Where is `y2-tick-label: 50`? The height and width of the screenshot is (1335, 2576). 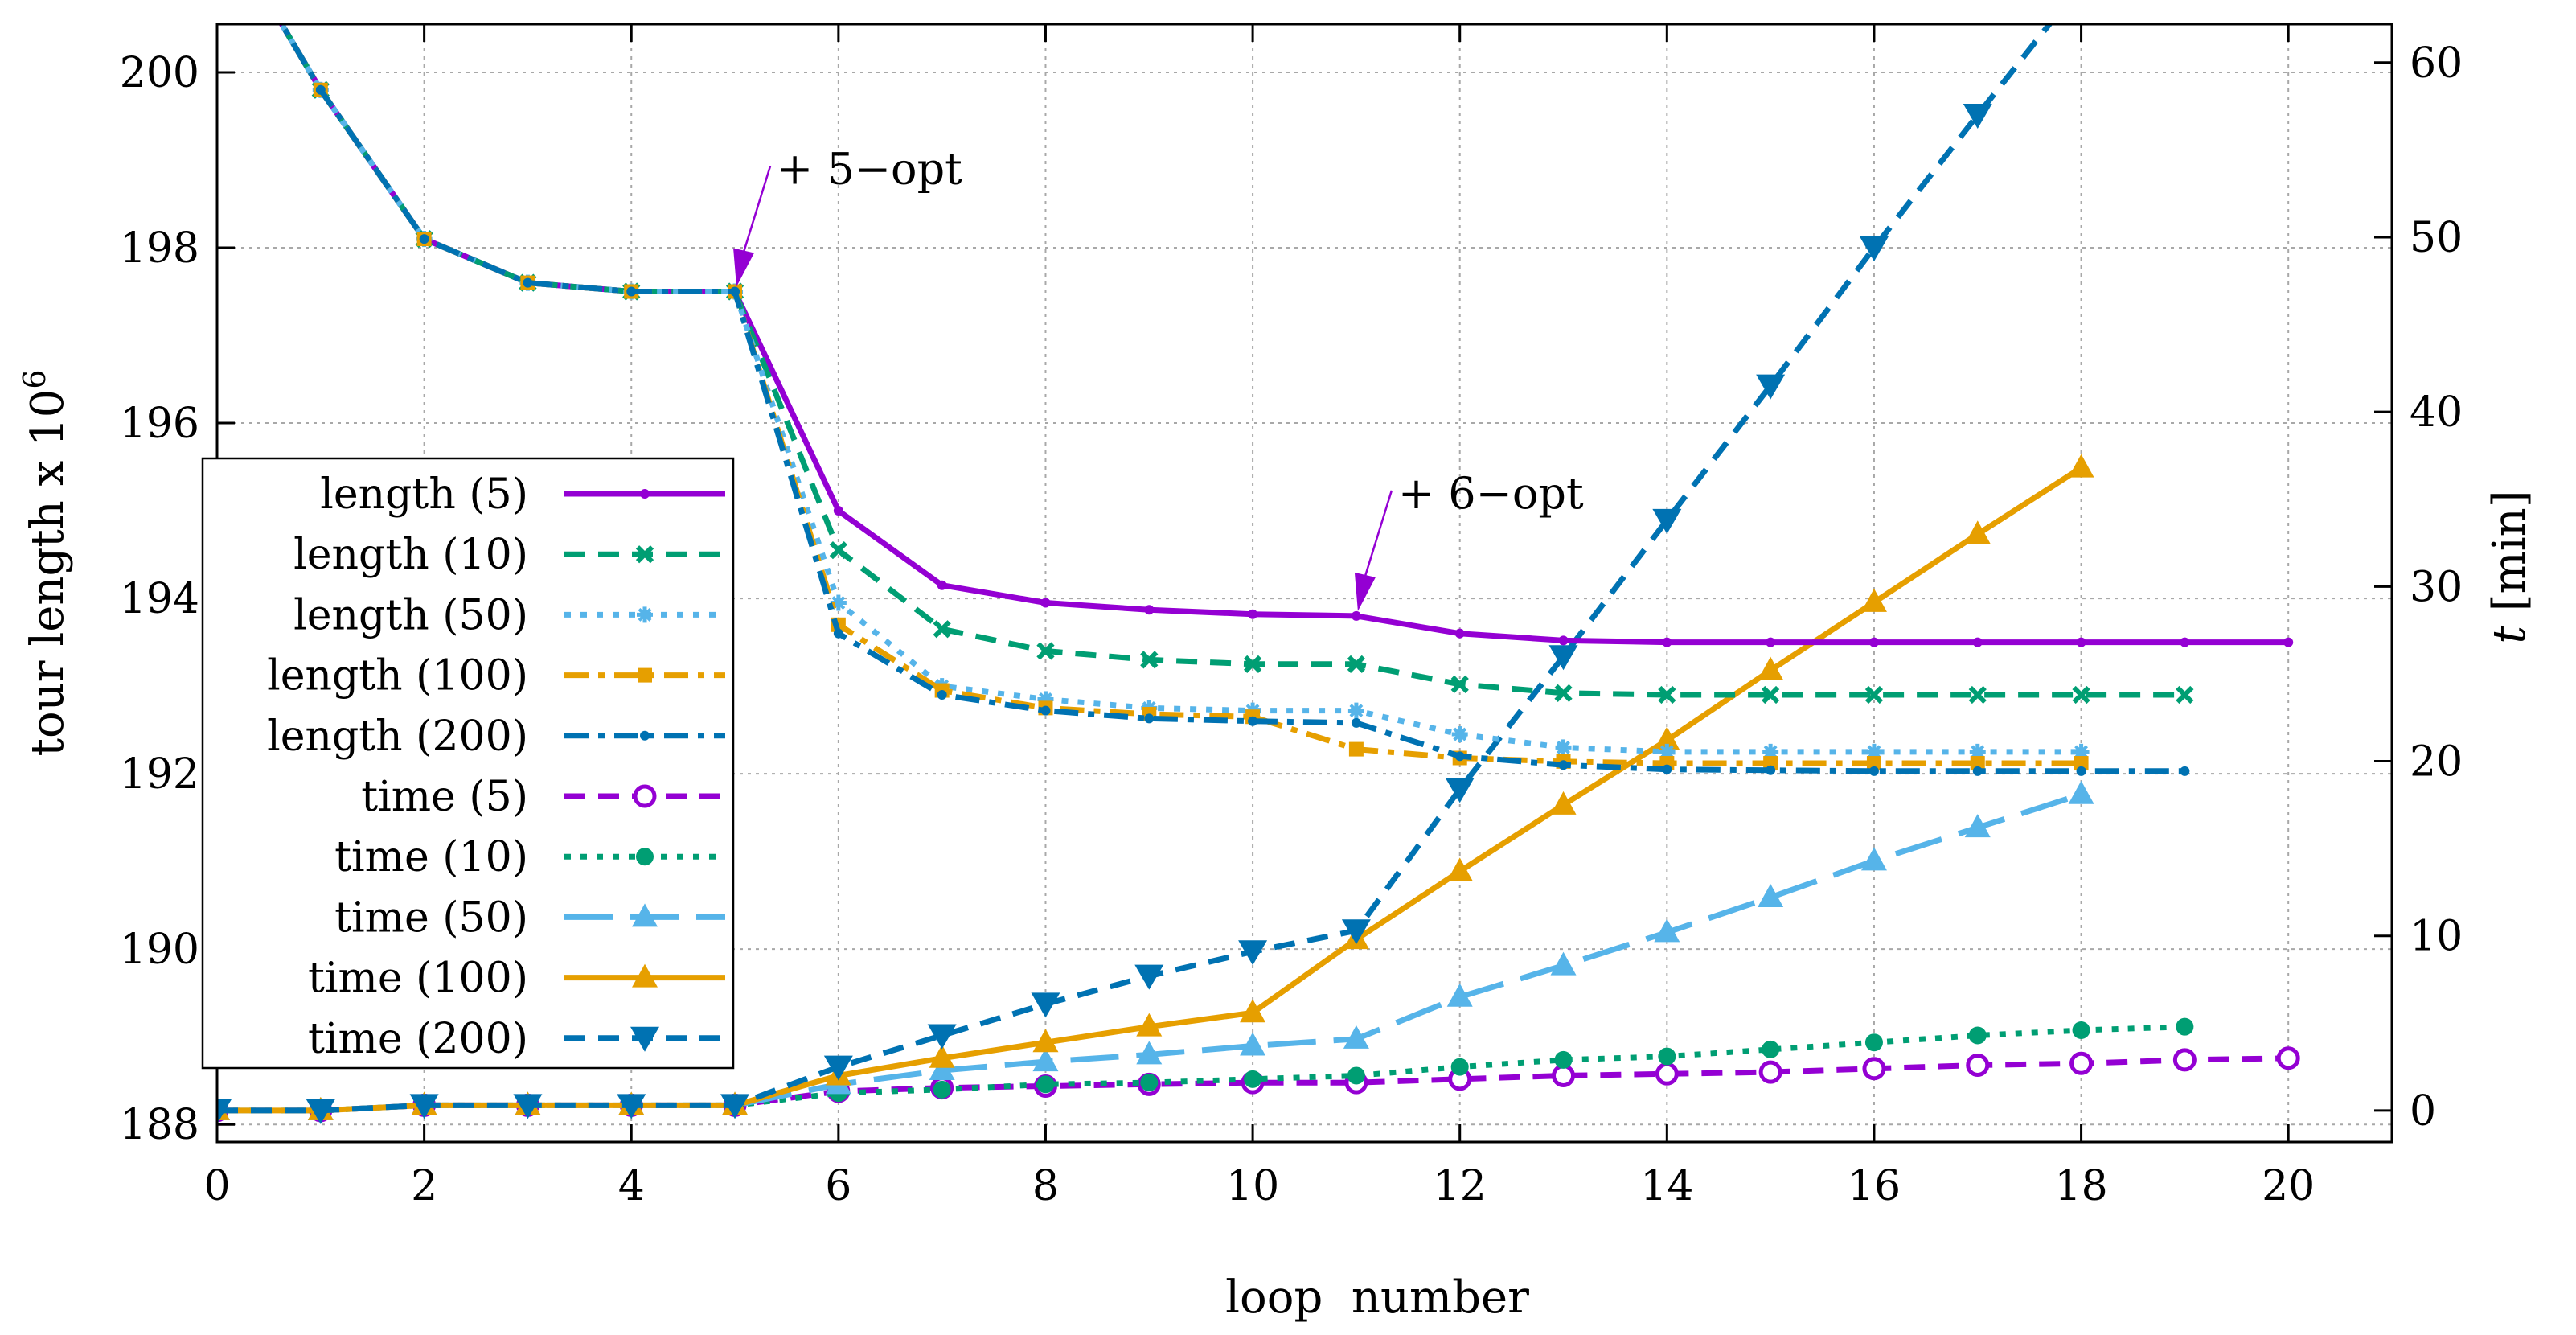 y2-tick-label: 50 is located at coordinates (2436, 238).